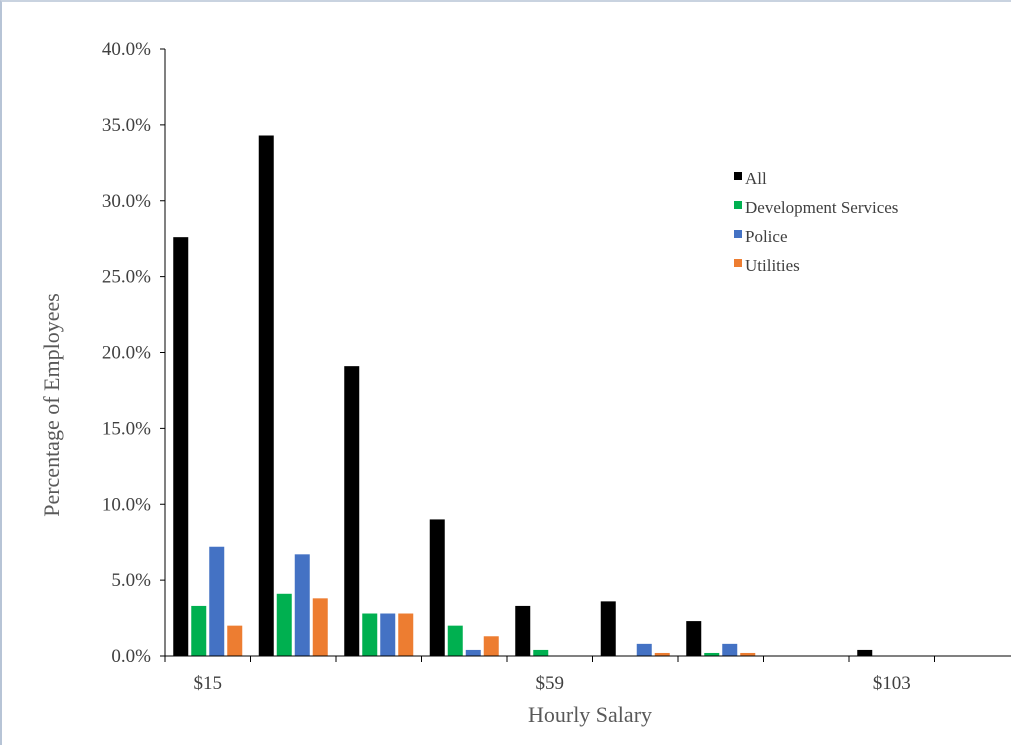 The height and width of the screenshot is (747, 1011). What do you see at coordinates (756, 178) in the screenshot?
I see `legend-label: All` at bounding box center [756, 178].